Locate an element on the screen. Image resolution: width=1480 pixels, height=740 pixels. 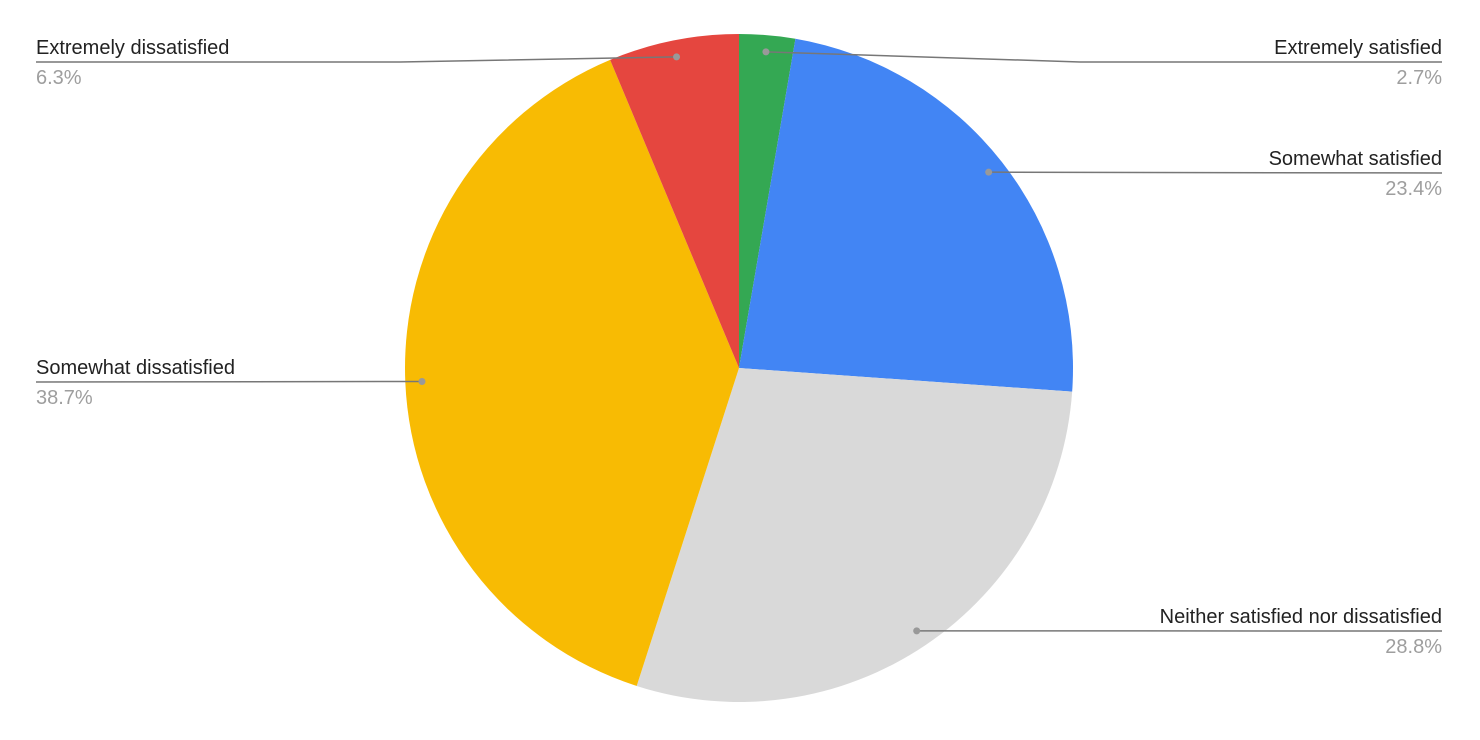
slice-label: Somewhat dissatisfied is located at coordinates (135, 368).